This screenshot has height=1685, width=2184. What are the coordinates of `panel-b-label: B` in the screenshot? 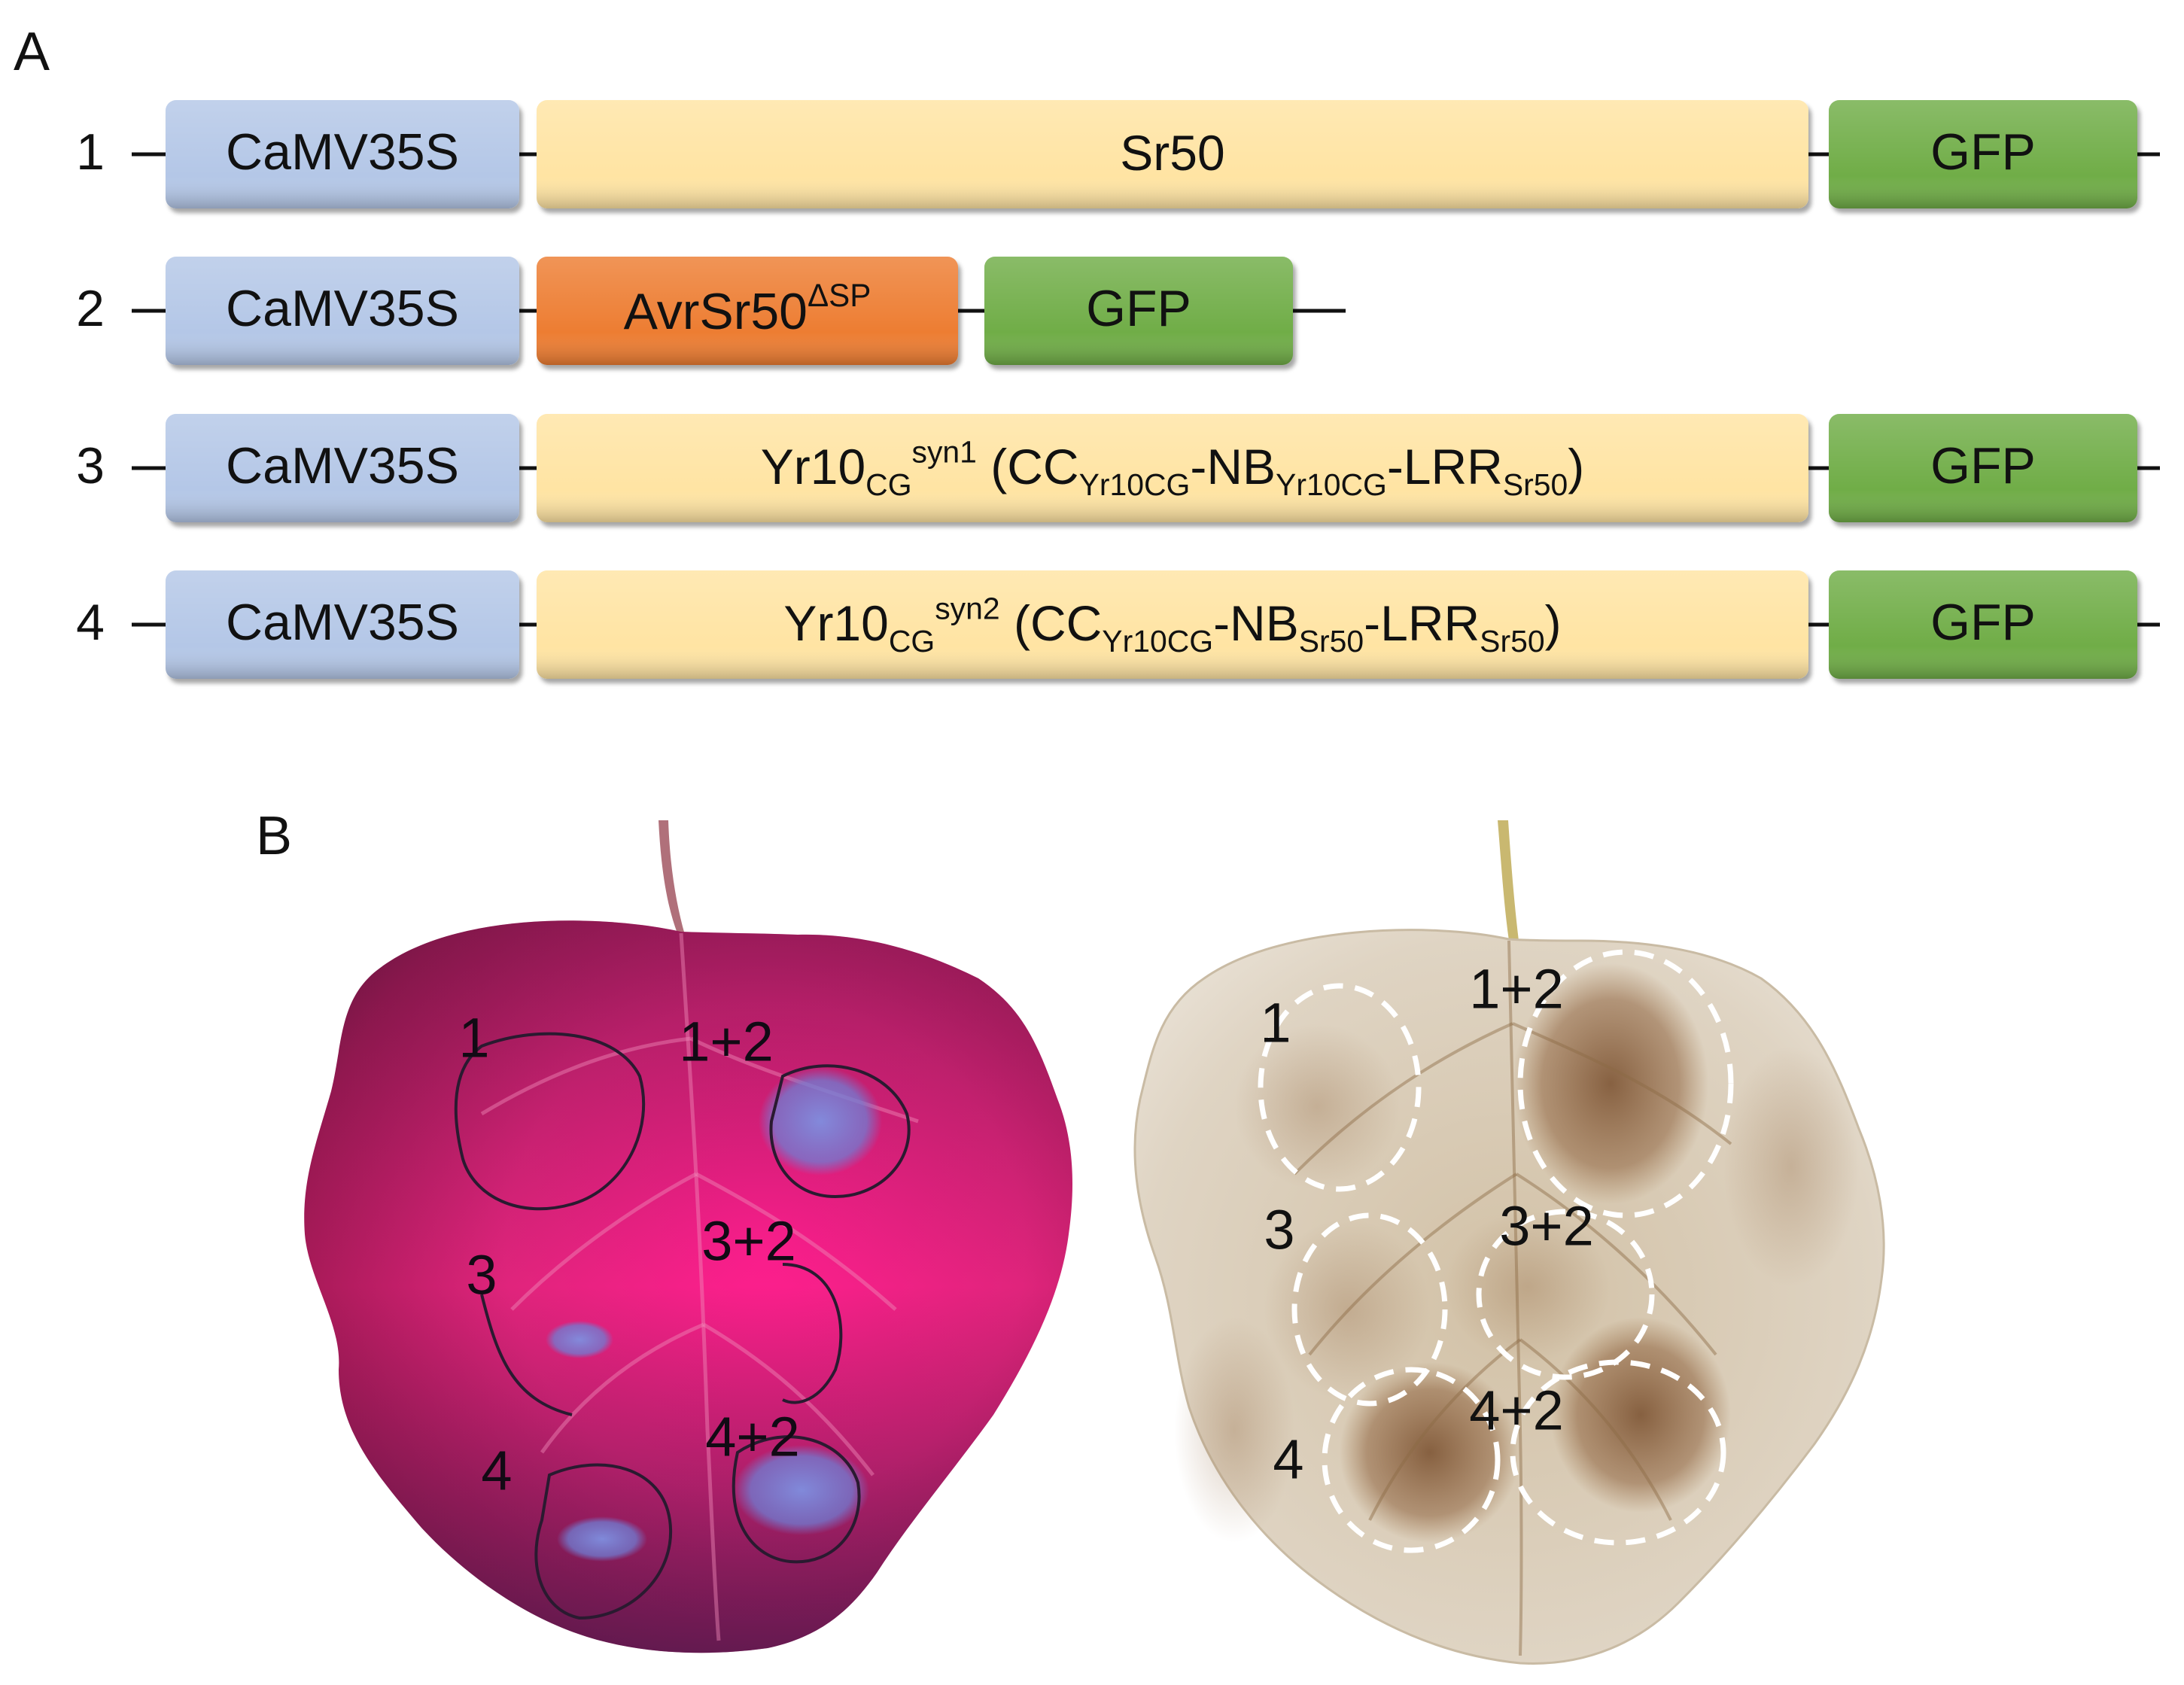 It's located at (274, 836).